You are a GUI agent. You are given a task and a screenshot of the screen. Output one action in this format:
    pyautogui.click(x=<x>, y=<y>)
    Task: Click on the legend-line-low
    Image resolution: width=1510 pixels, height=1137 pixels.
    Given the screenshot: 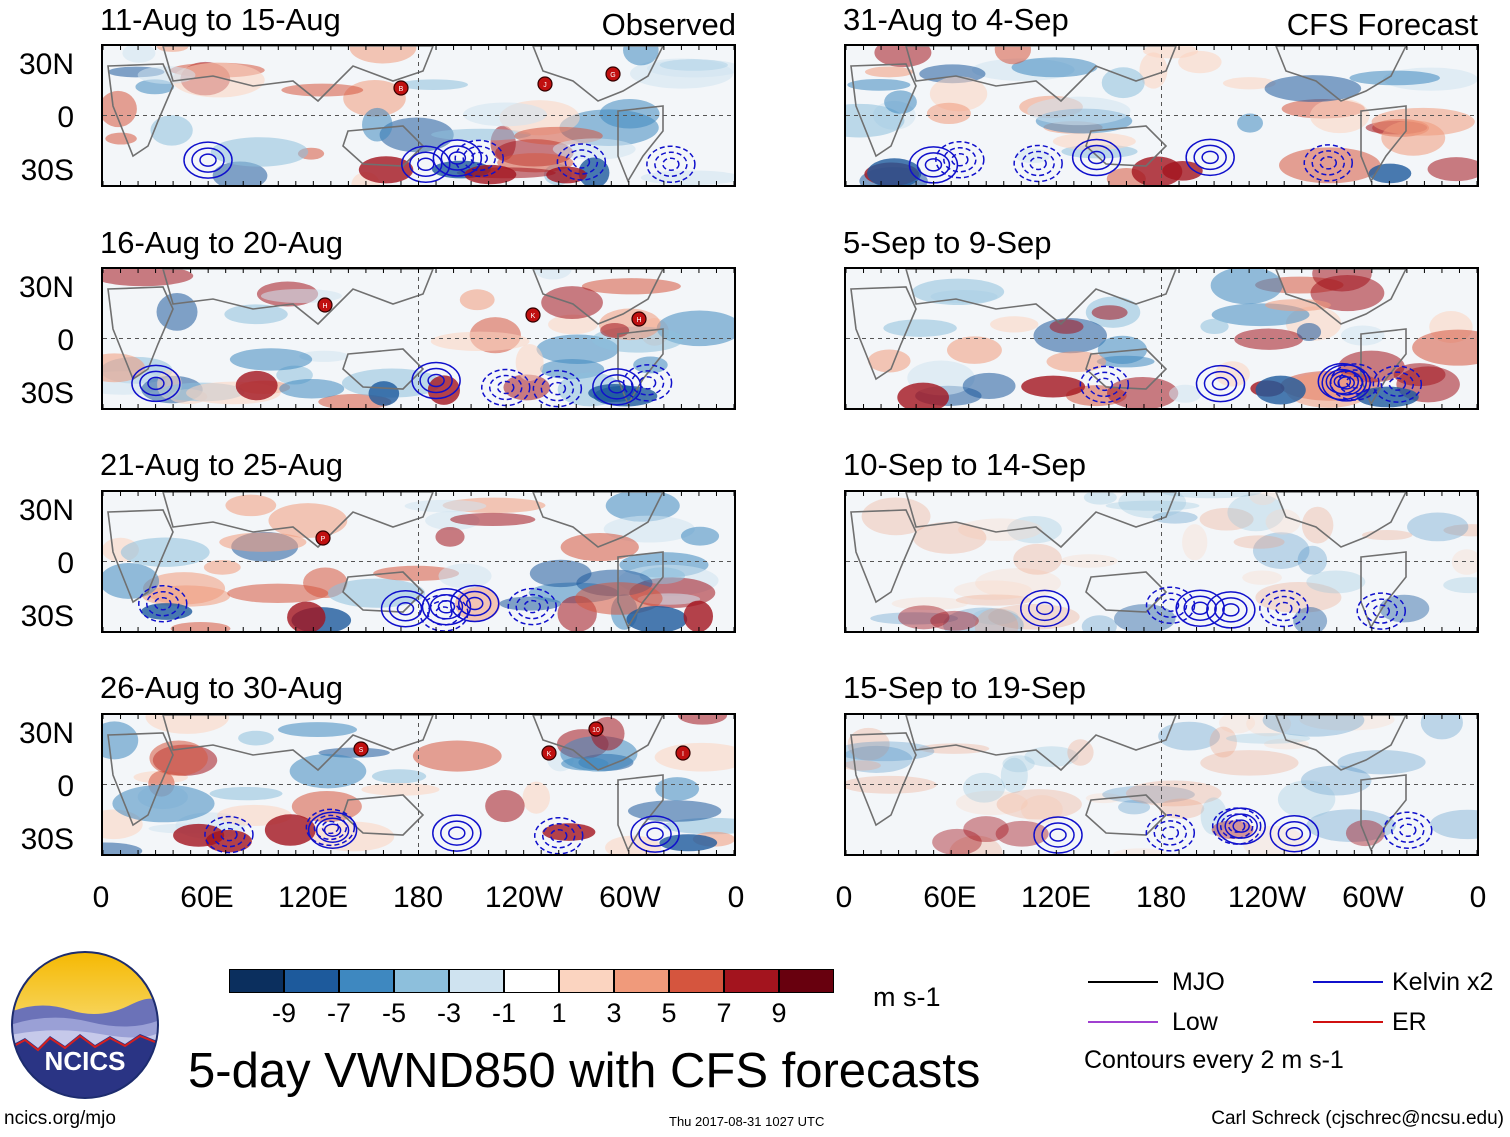 What is the action you would take?
    pyautogui.click(x=1123, y=1022)
    